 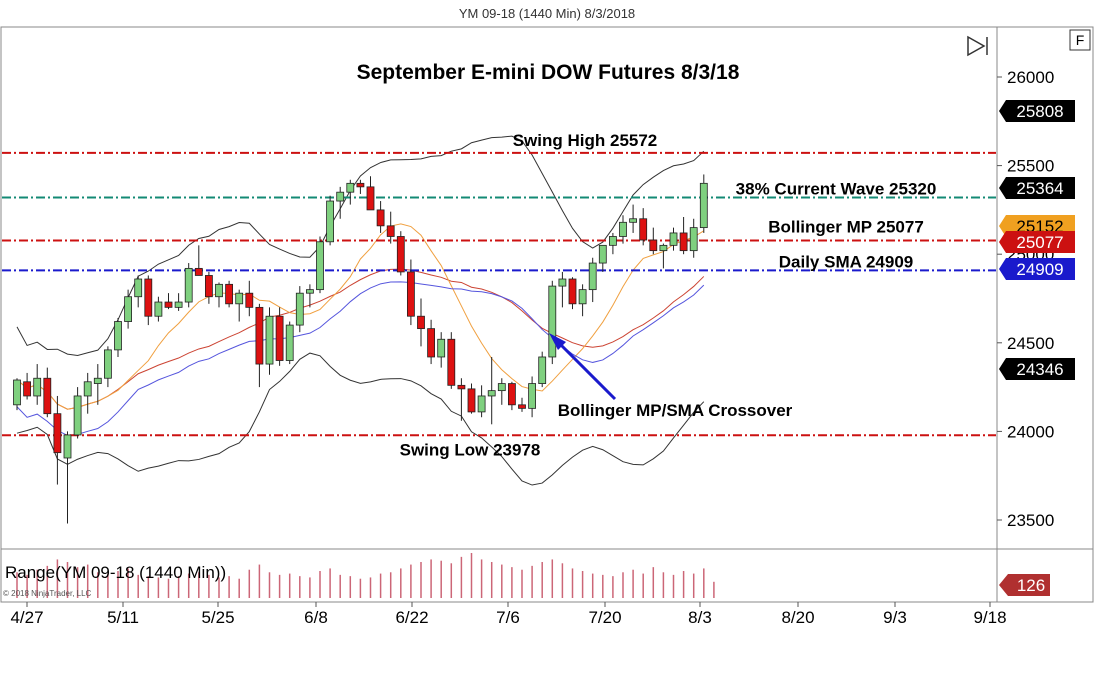 What do you see at coordinates (1031, 585) in the screenshot?
I see `svg-text: 126` at bounding box center [1031, 585].